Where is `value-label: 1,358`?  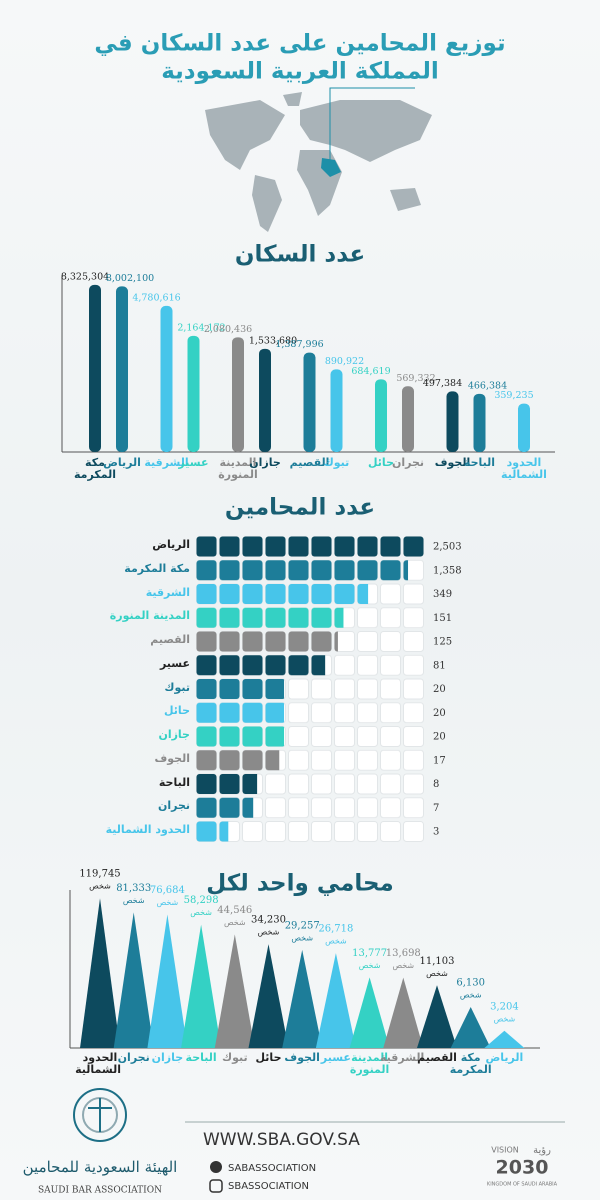 value-label: 1,358 is located at coordinates (447, 570).